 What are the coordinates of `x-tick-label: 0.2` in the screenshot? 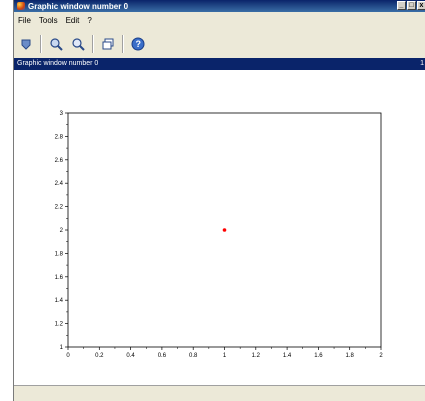 It's located at (99, 356).